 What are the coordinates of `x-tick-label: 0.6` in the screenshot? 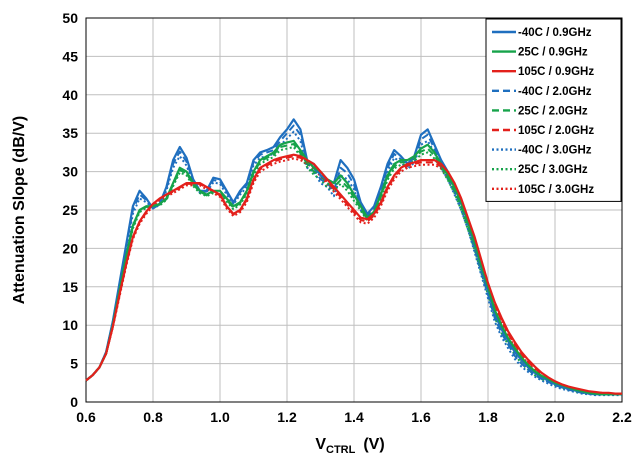 It's located at (86, 417).